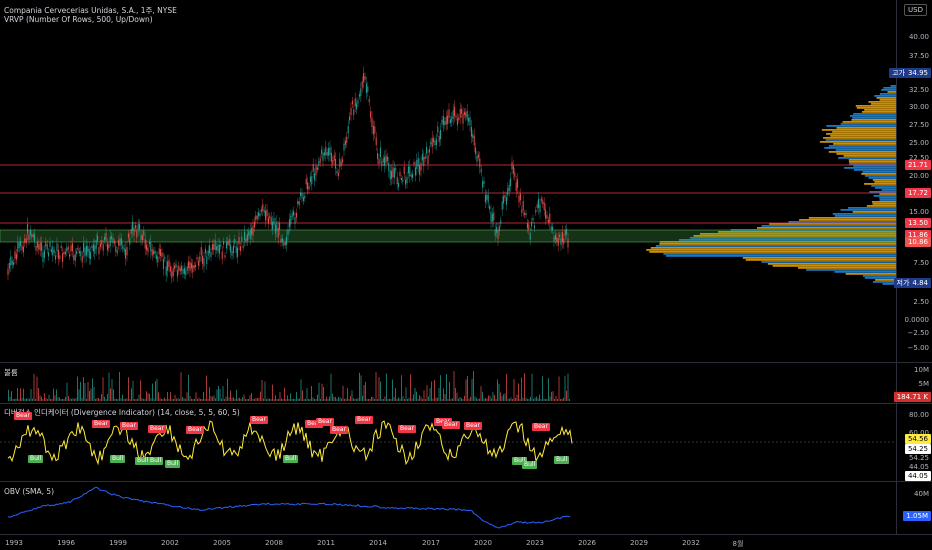 The width and height of the screenshot is (932, 550). I want to click on div-value-tag-3: 44.05, so click(917, 476).